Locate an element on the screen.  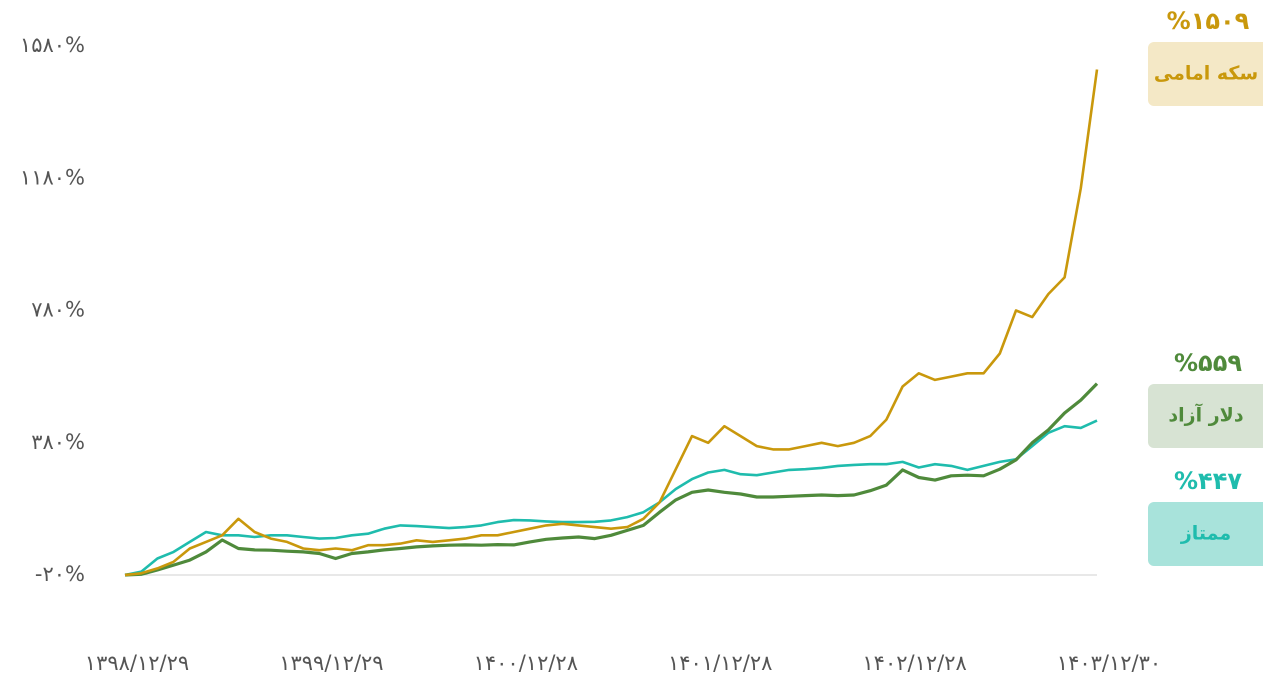
y-tick-label: ۷۸۰% is located at coordinates (58, 310).